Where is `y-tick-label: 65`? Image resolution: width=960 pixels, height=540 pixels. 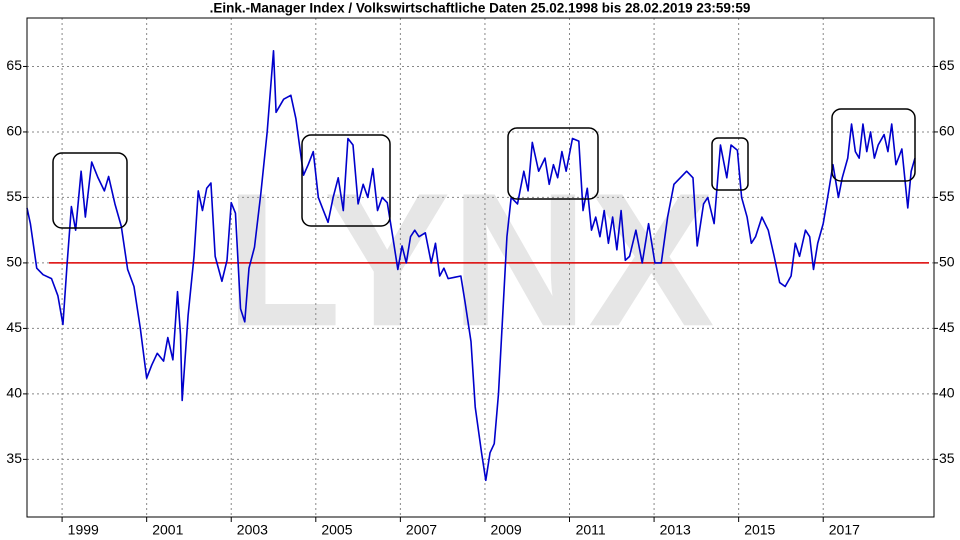
y-tick-label: 65 is located at coordinates (14, 65).